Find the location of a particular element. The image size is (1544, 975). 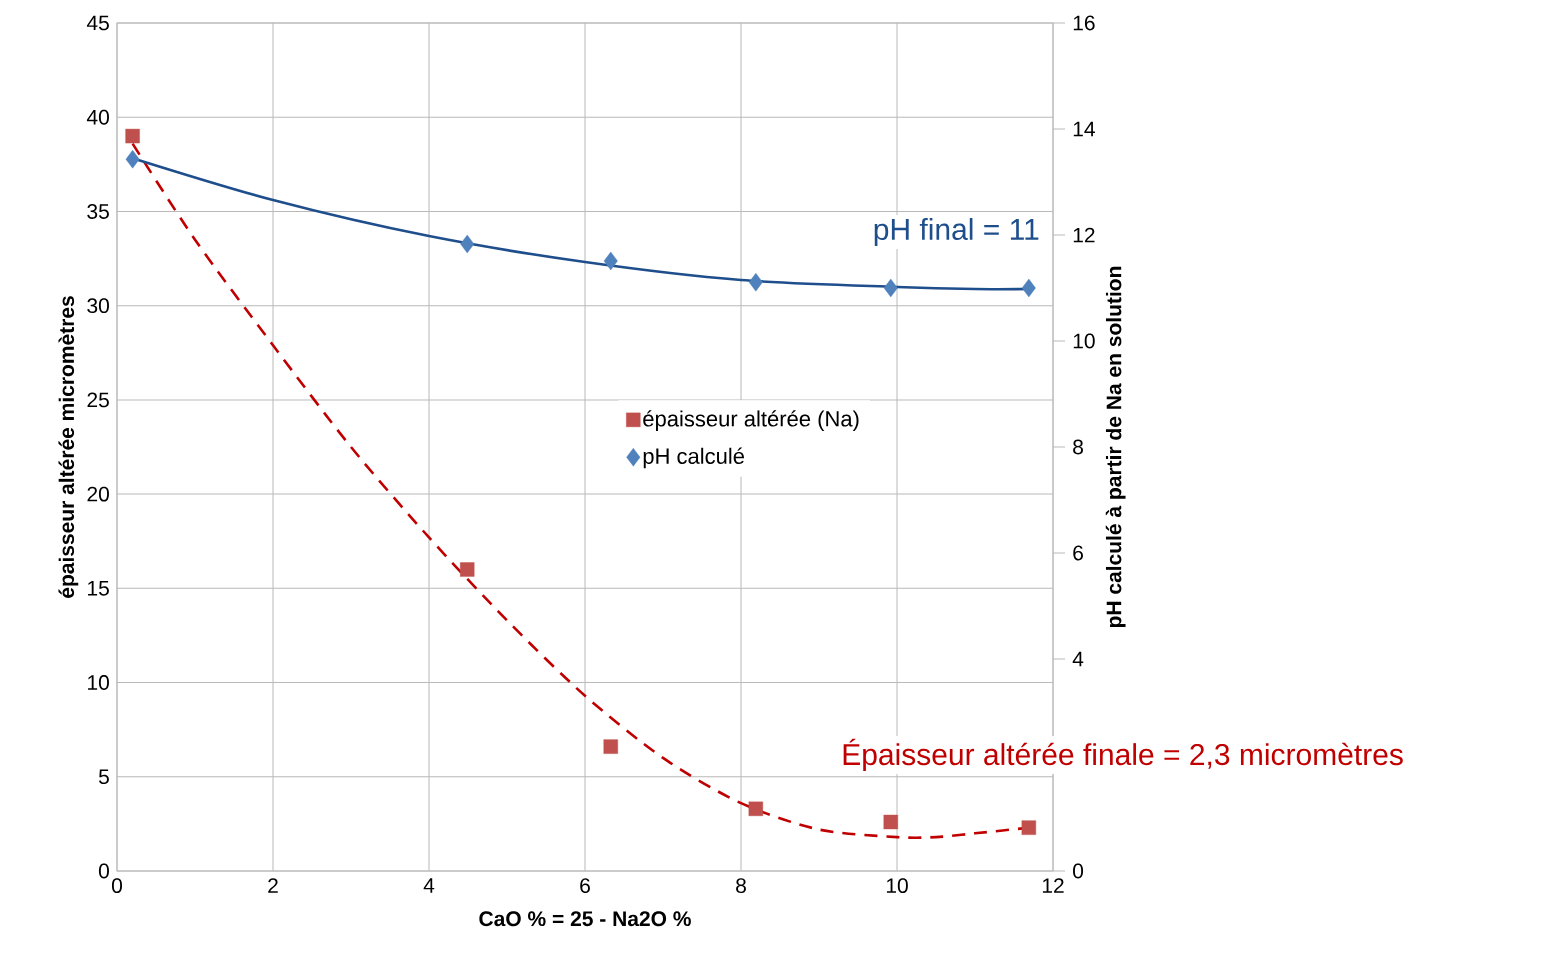

y2-axis-title: pH calculé à partir de Na en solution is located at coordinates (1115, 447).